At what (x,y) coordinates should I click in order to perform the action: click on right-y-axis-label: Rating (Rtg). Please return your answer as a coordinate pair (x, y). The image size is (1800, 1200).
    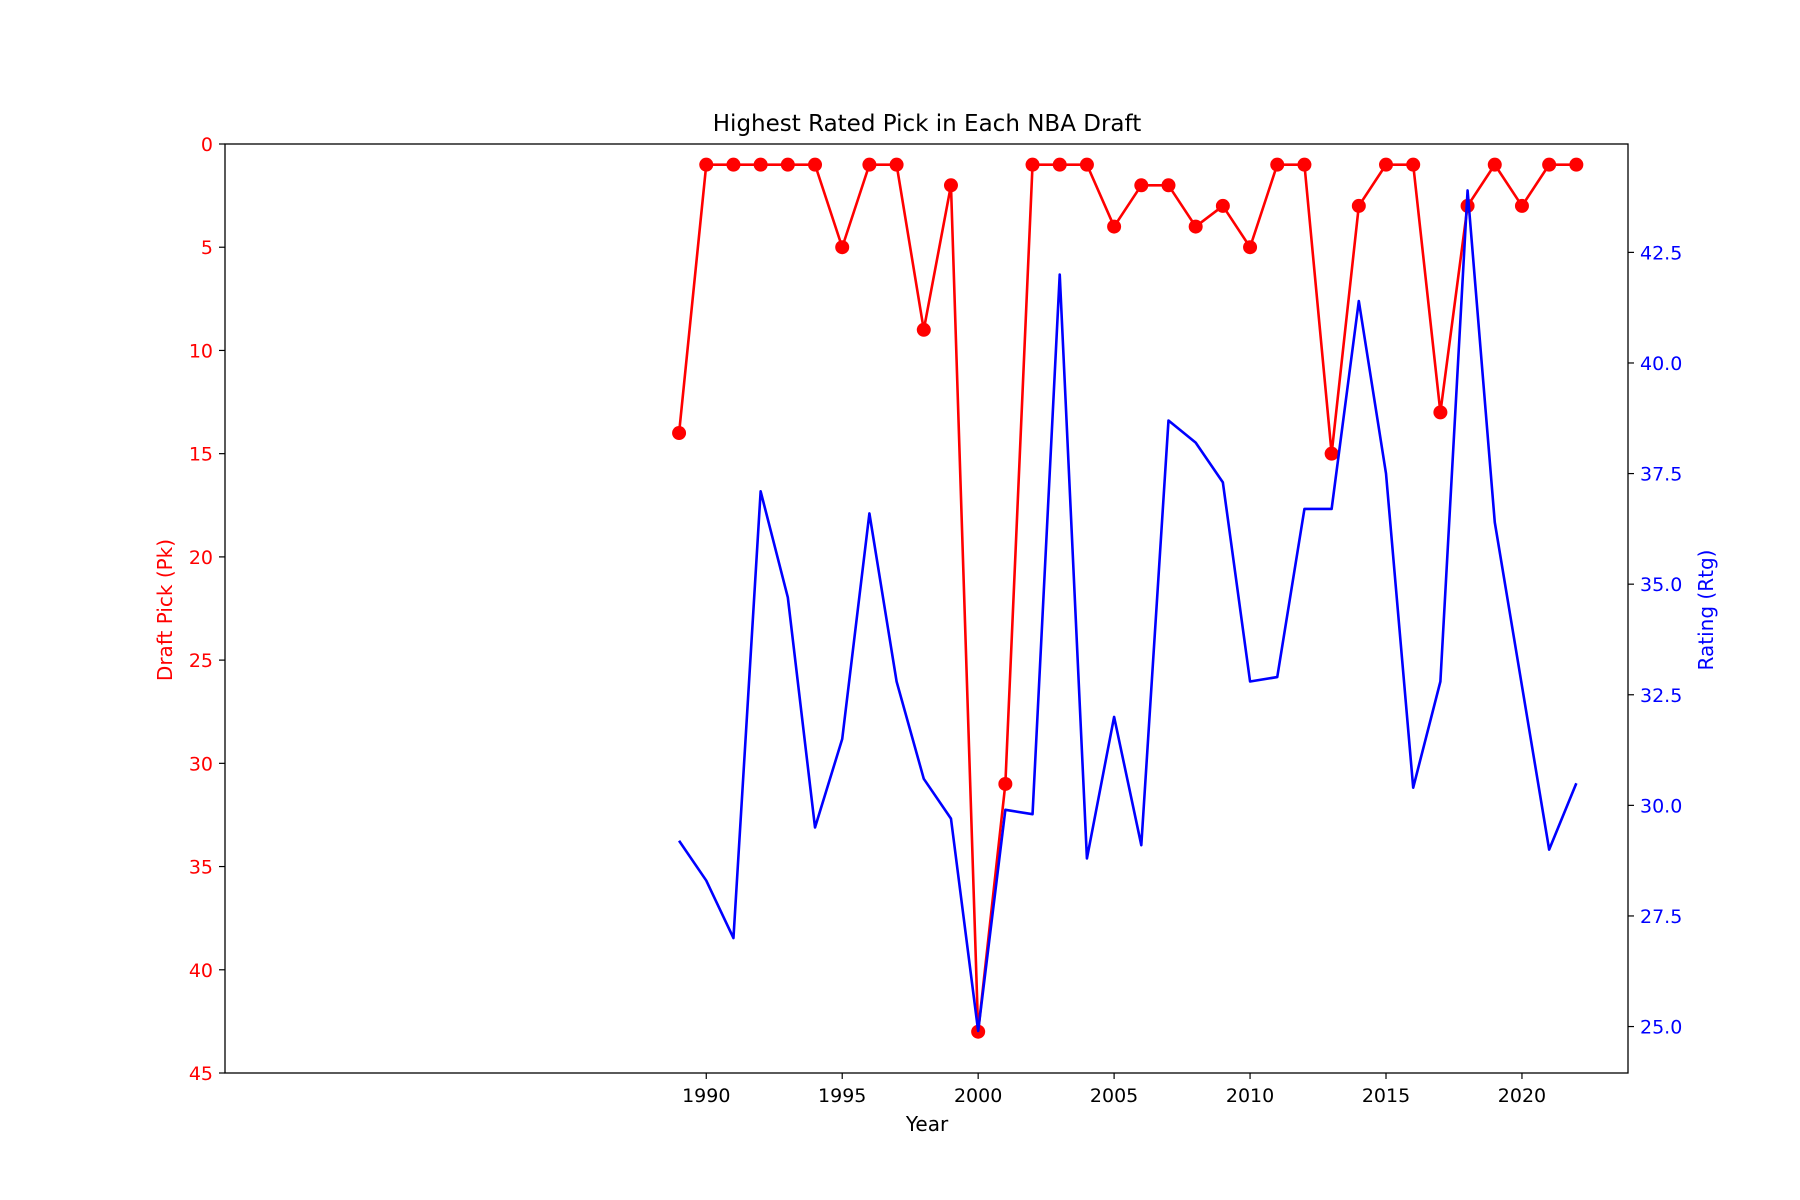
    Looking at the image, I should click on (1706, 610).